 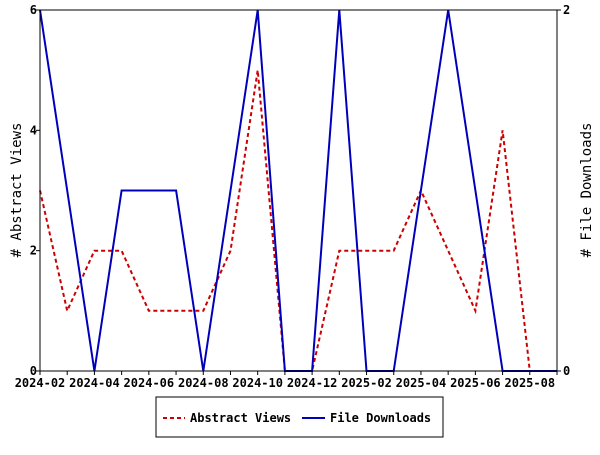 I want to click on x-tick-label: 2025-08, so click(x=530, y=383).